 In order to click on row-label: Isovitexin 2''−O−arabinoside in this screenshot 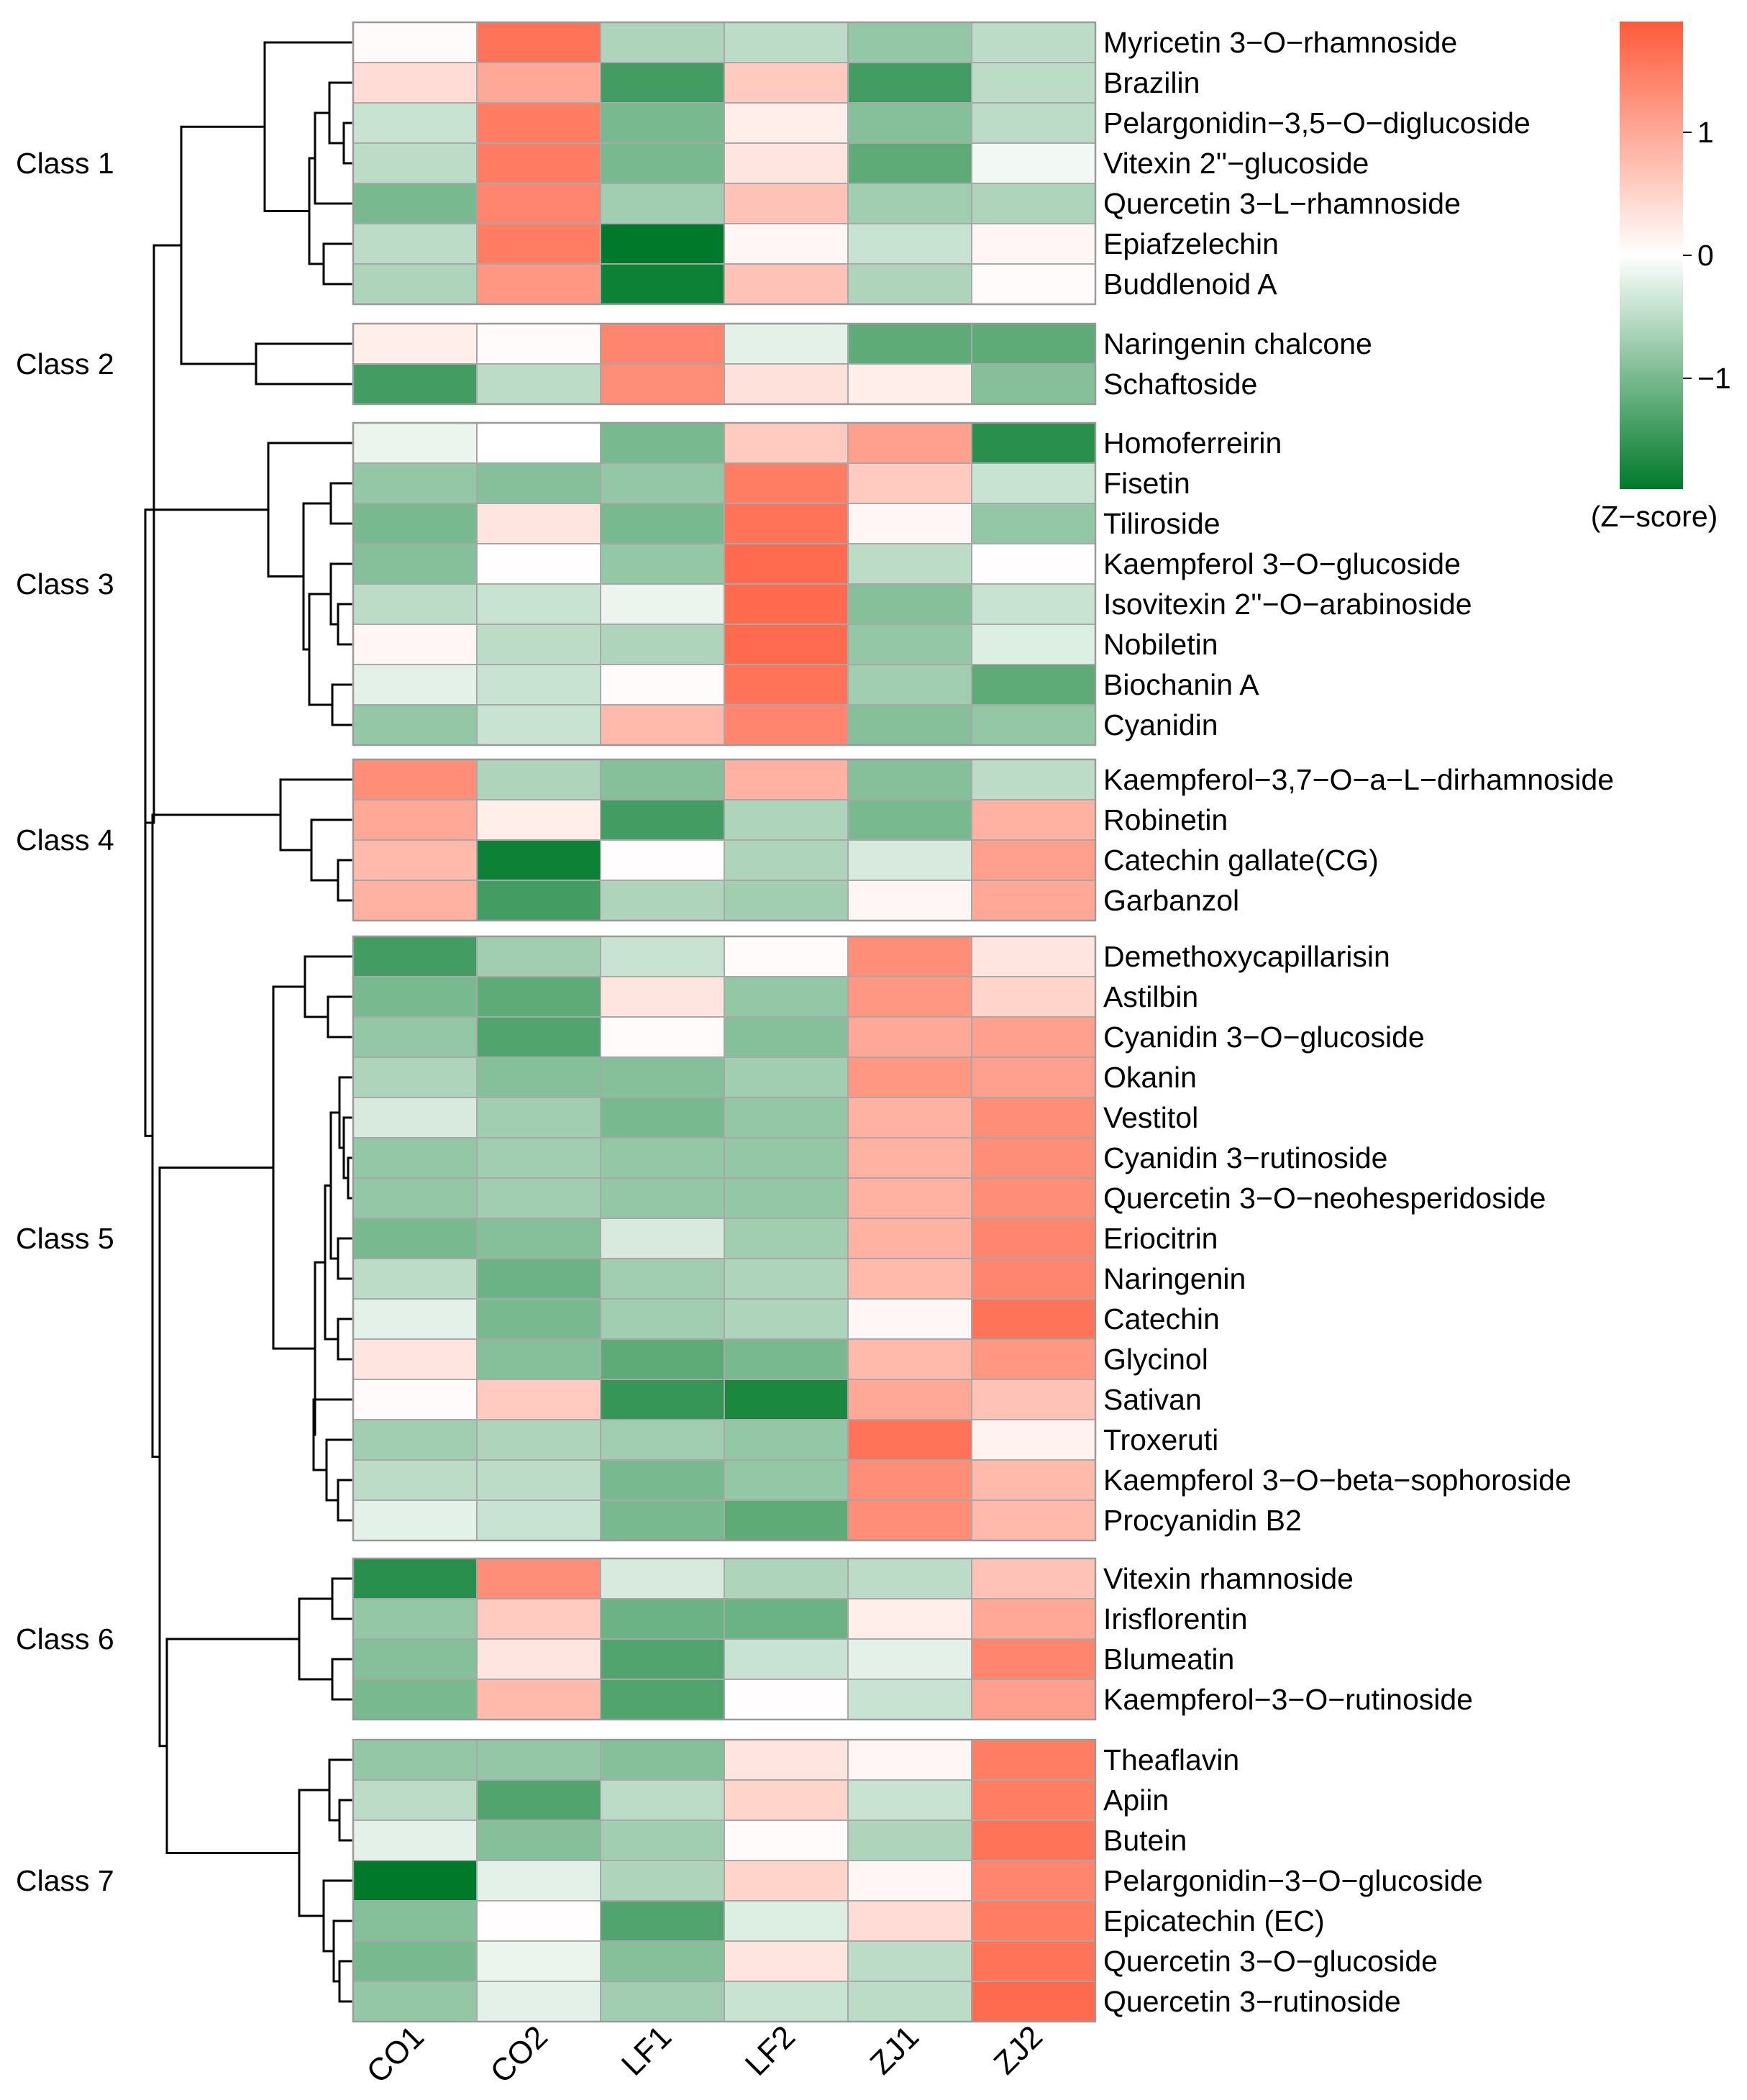, I will do `click(1288, 604)`.